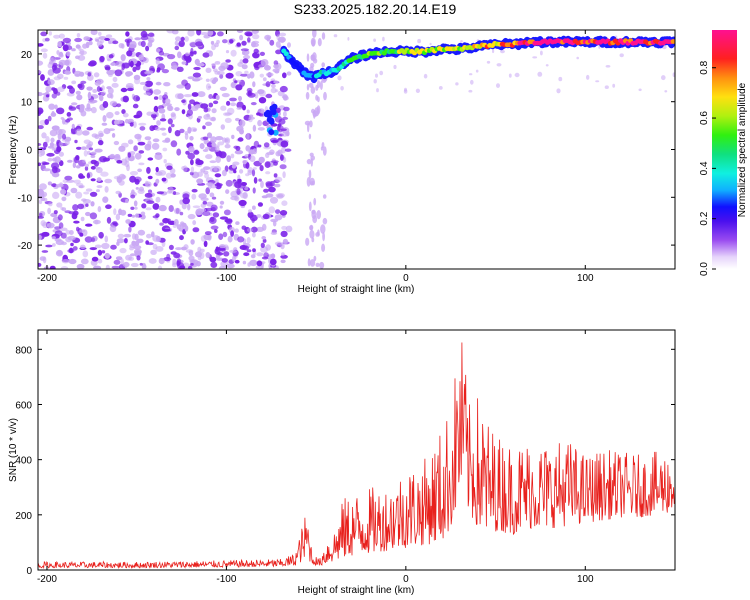 The image size is (750, 600). What do you see at coordinates (29, 571) in the screenshot?
I see `y-tick-label: 0` at bounding box center [29, 571].